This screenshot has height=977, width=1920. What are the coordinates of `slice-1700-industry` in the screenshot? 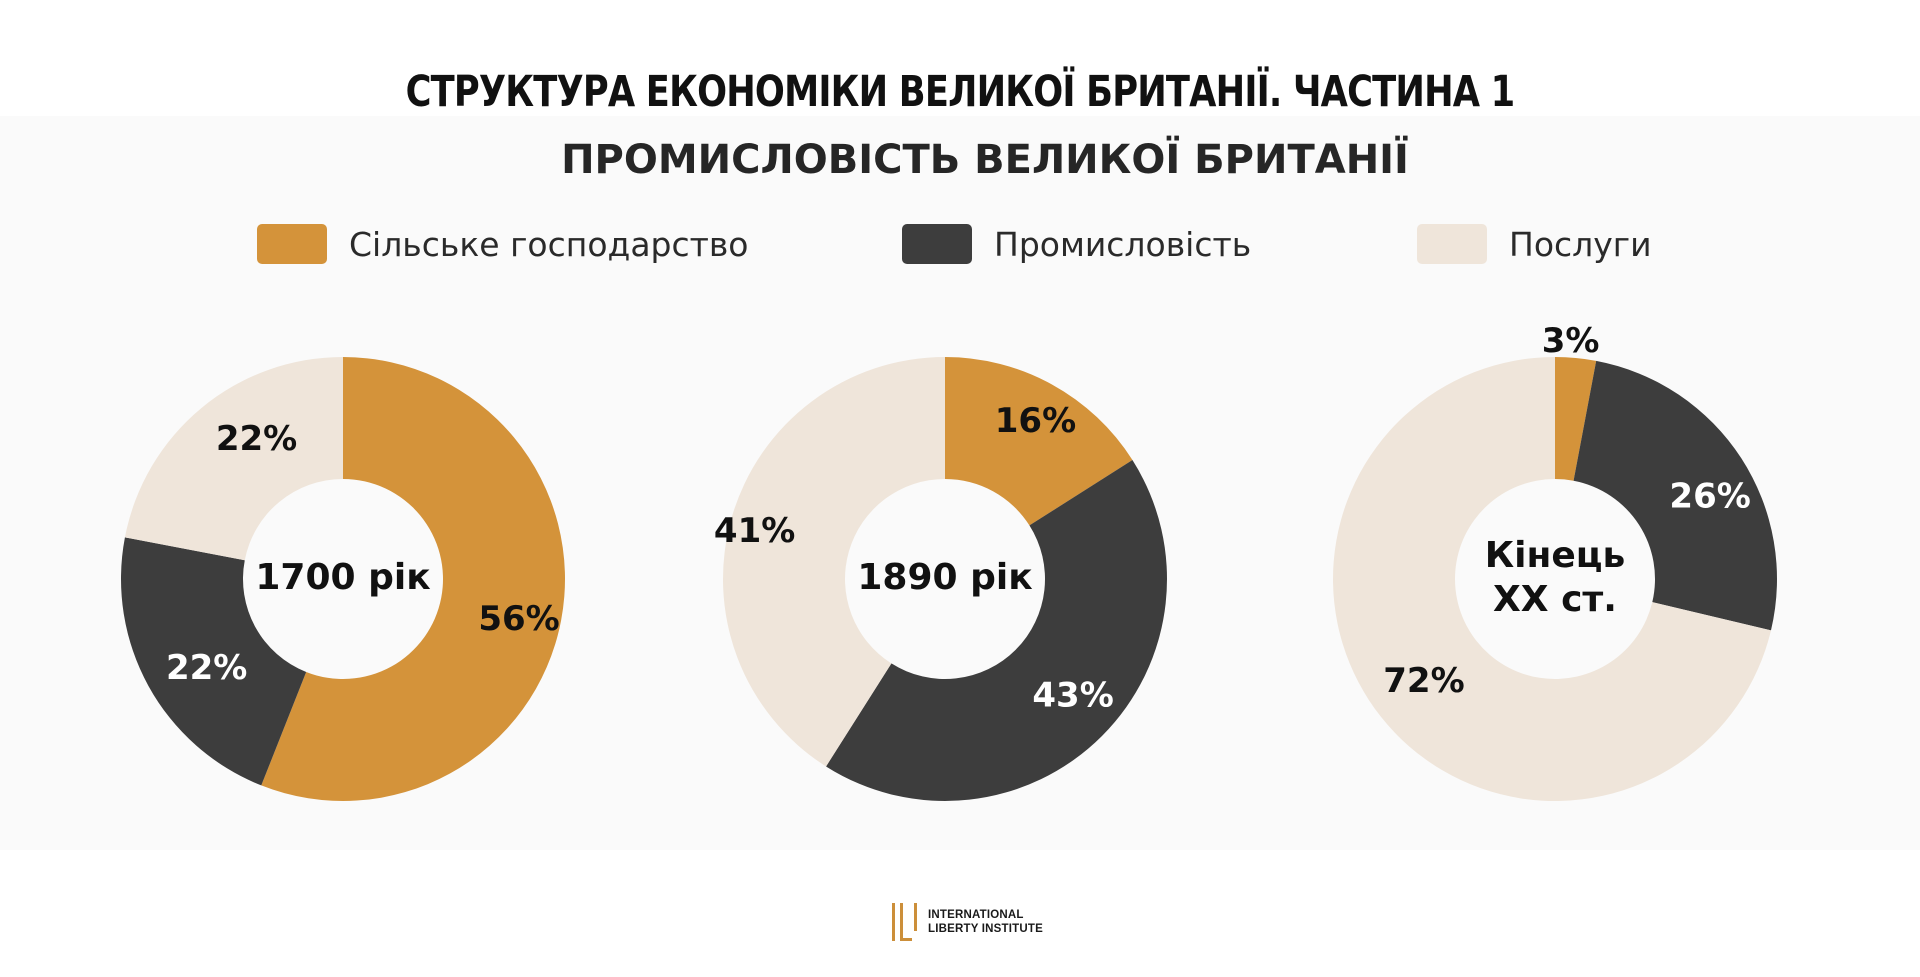 It's located at (214, 661).